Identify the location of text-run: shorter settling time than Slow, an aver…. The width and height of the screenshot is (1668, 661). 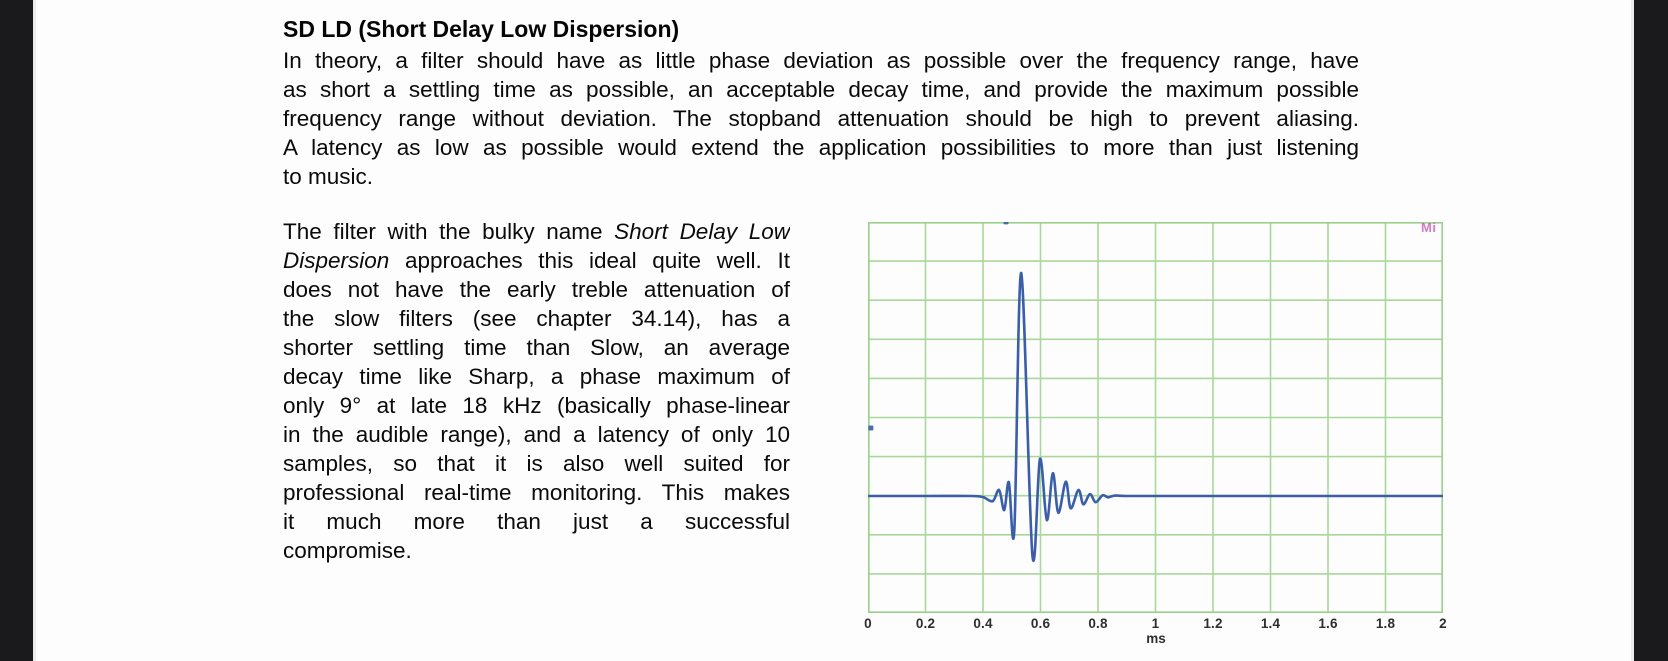
(536, 347).